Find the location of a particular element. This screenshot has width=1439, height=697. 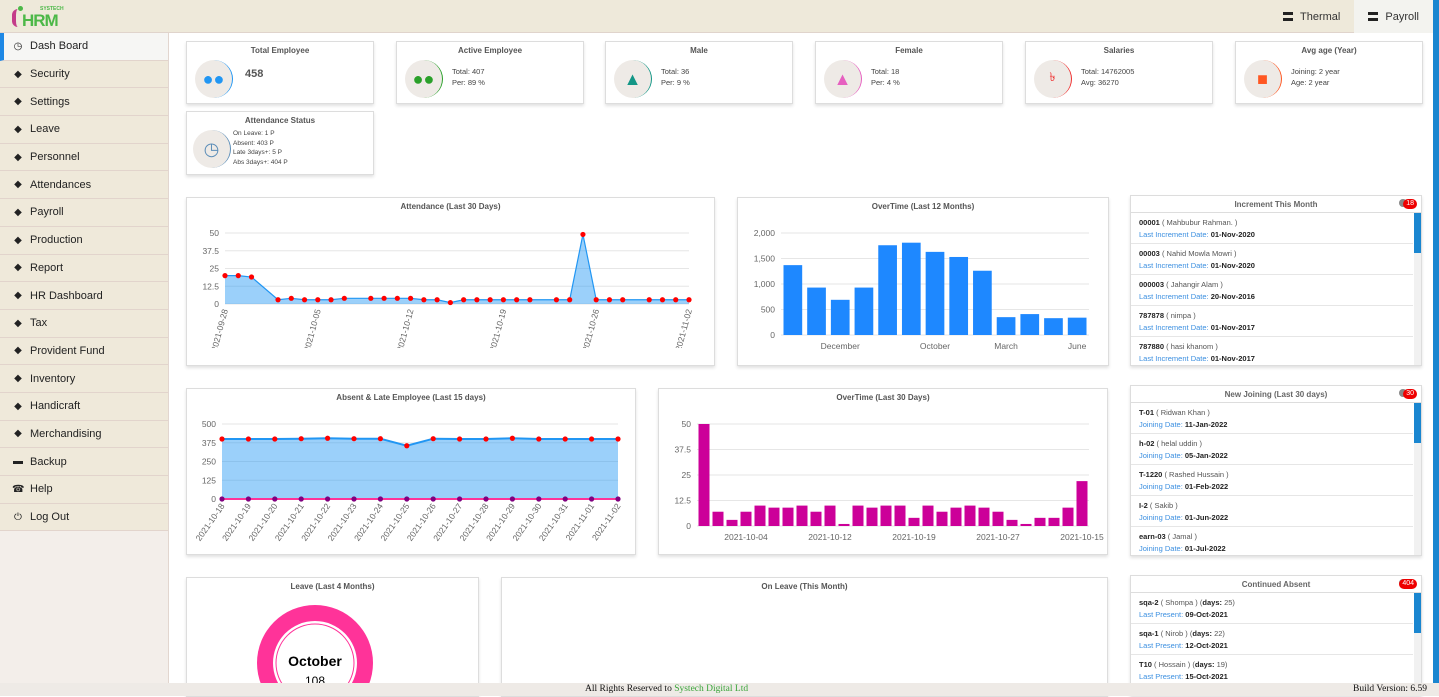

y-tick-label: 500 is located at coordinates (768, 310).